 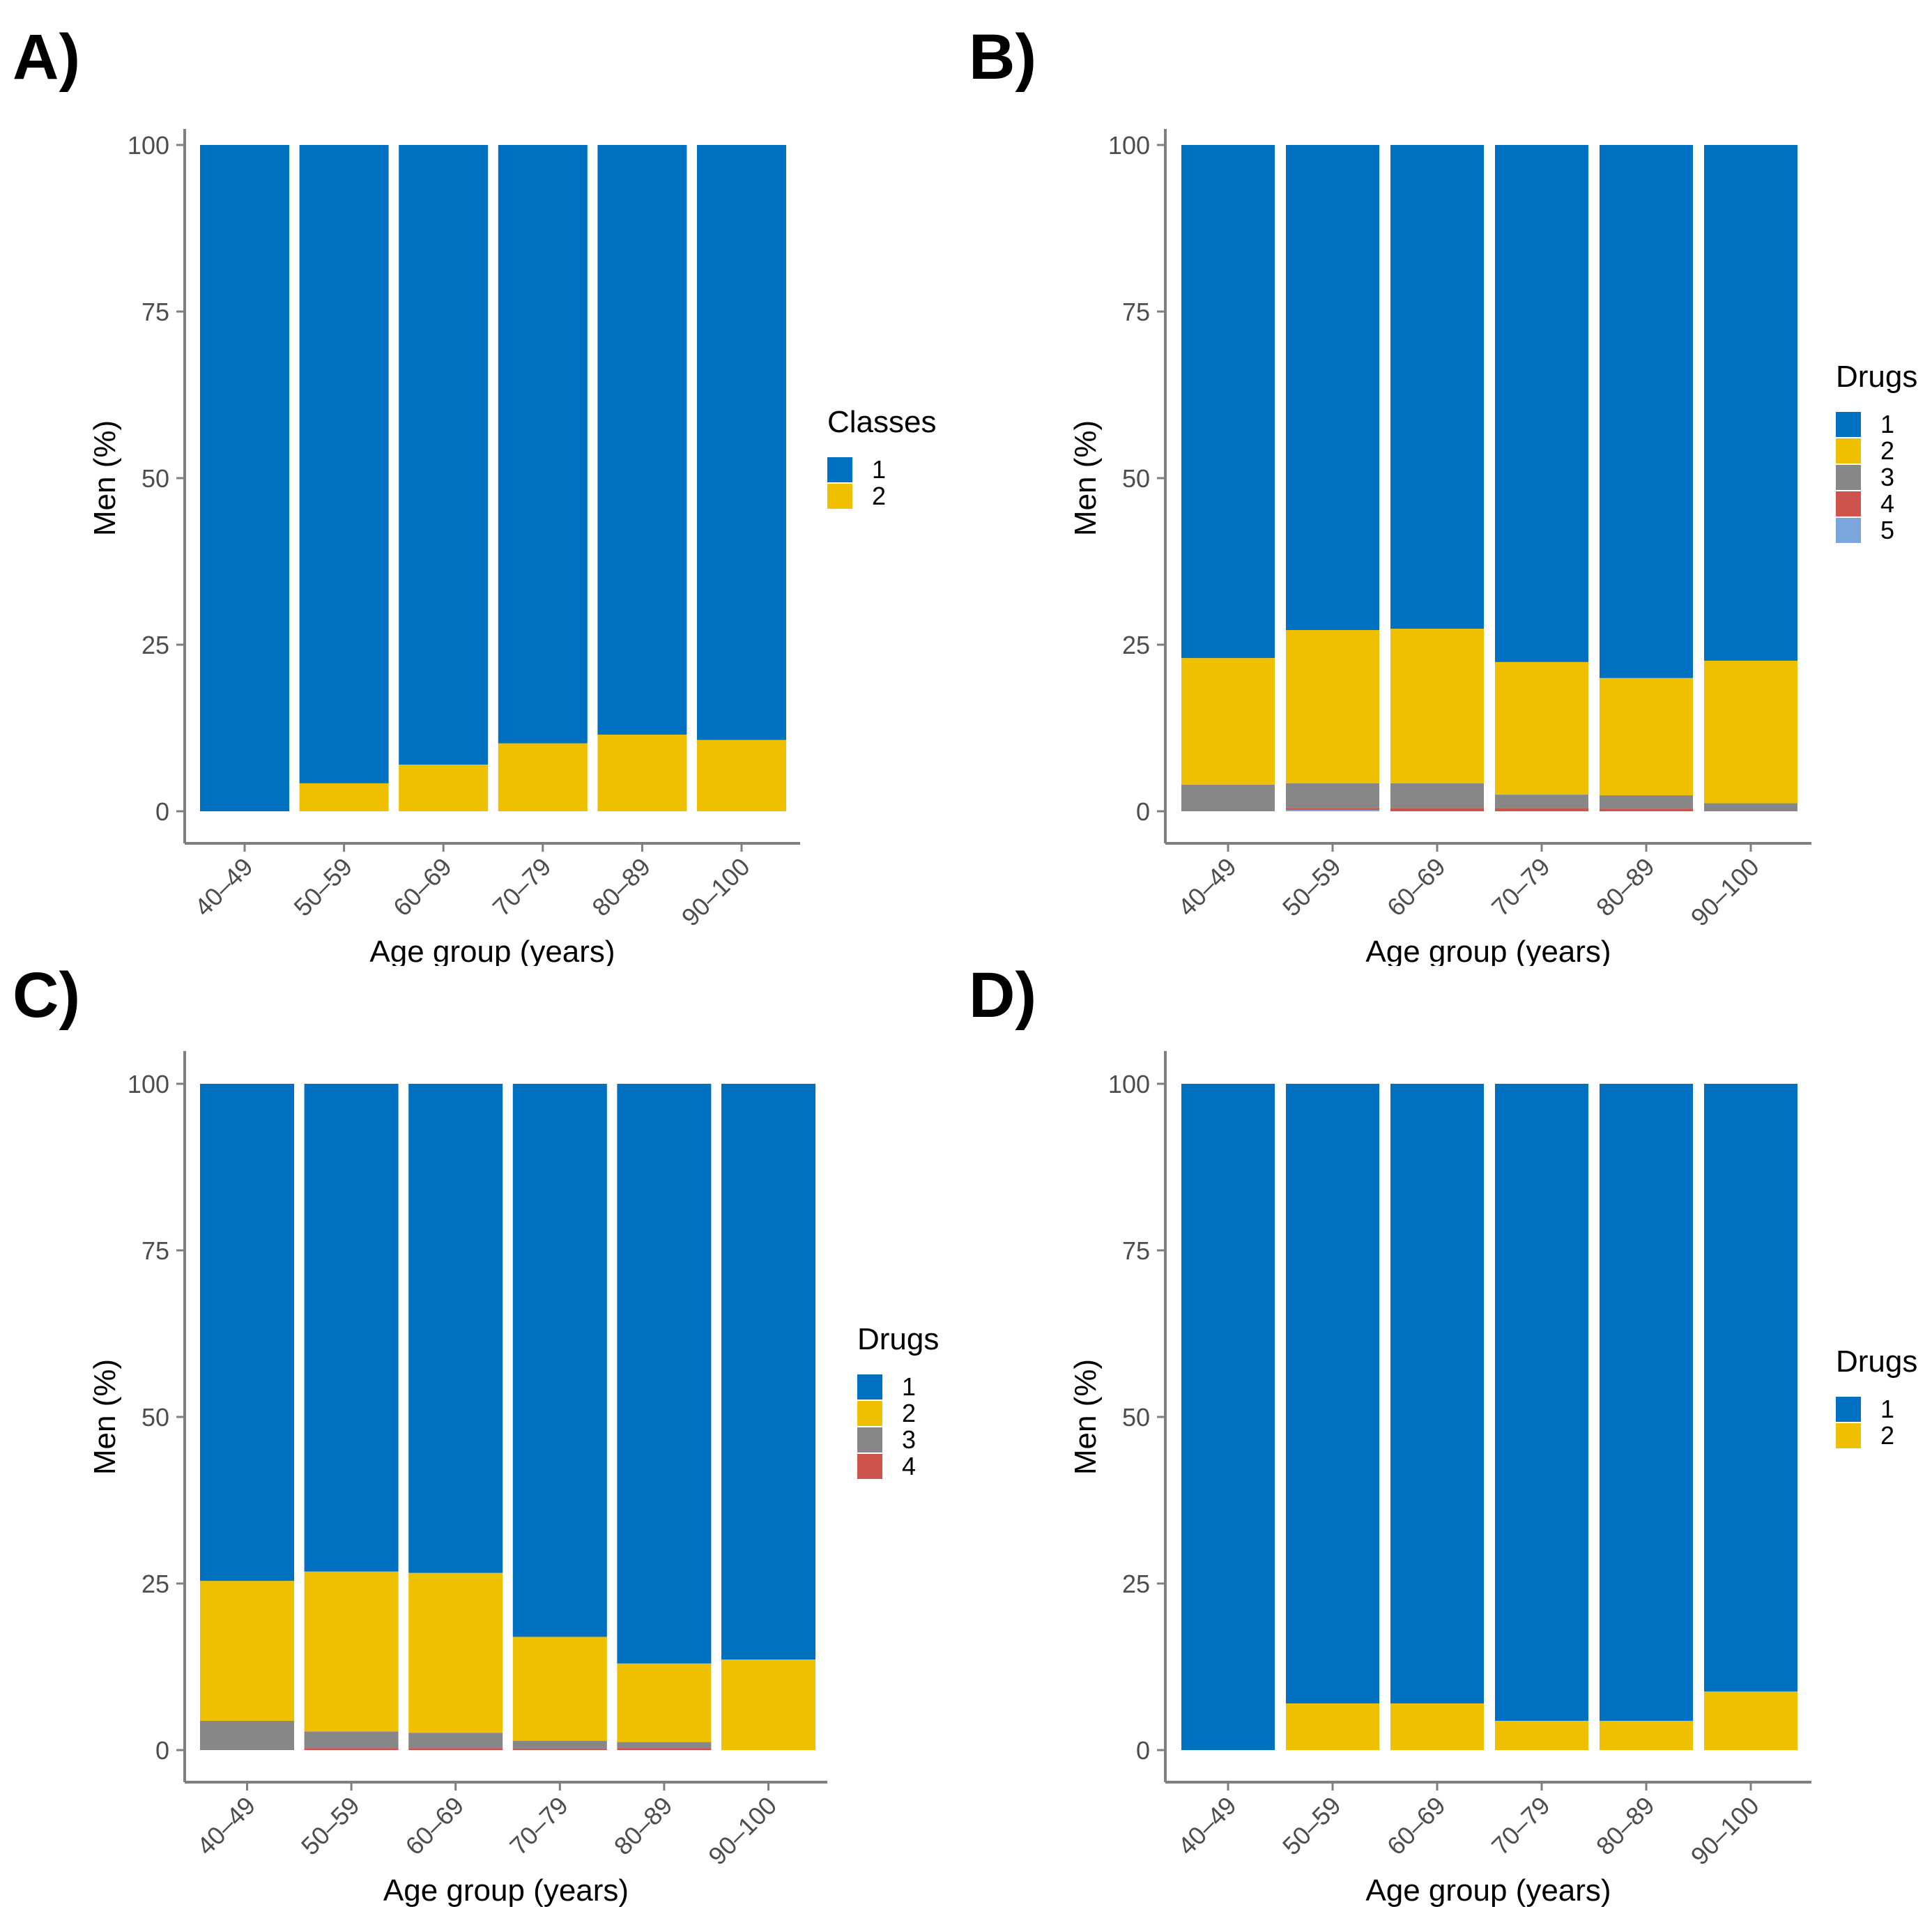 I want to click on y-tick-label: 75, so click(x=1136, y=312).